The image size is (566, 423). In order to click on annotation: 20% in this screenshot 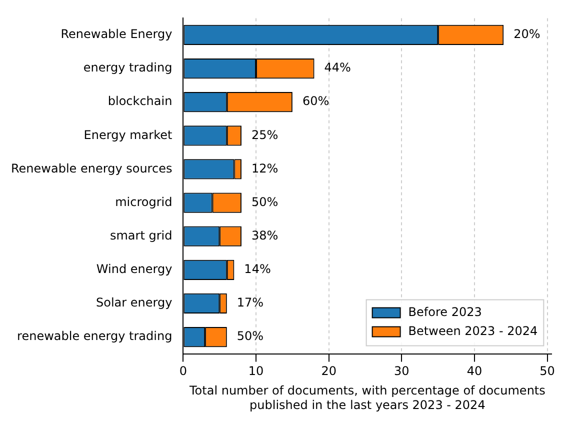, I will do `click(527, 34)`.